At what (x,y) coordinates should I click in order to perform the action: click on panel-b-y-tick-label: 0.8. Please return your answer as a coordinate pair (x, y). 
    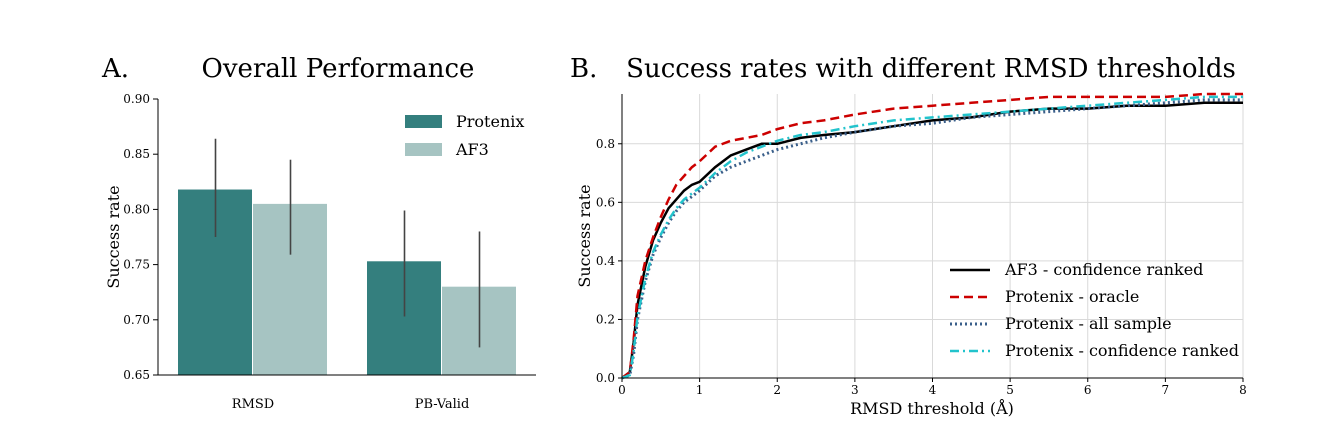
    Looking at the image, I should click on (605, 144).